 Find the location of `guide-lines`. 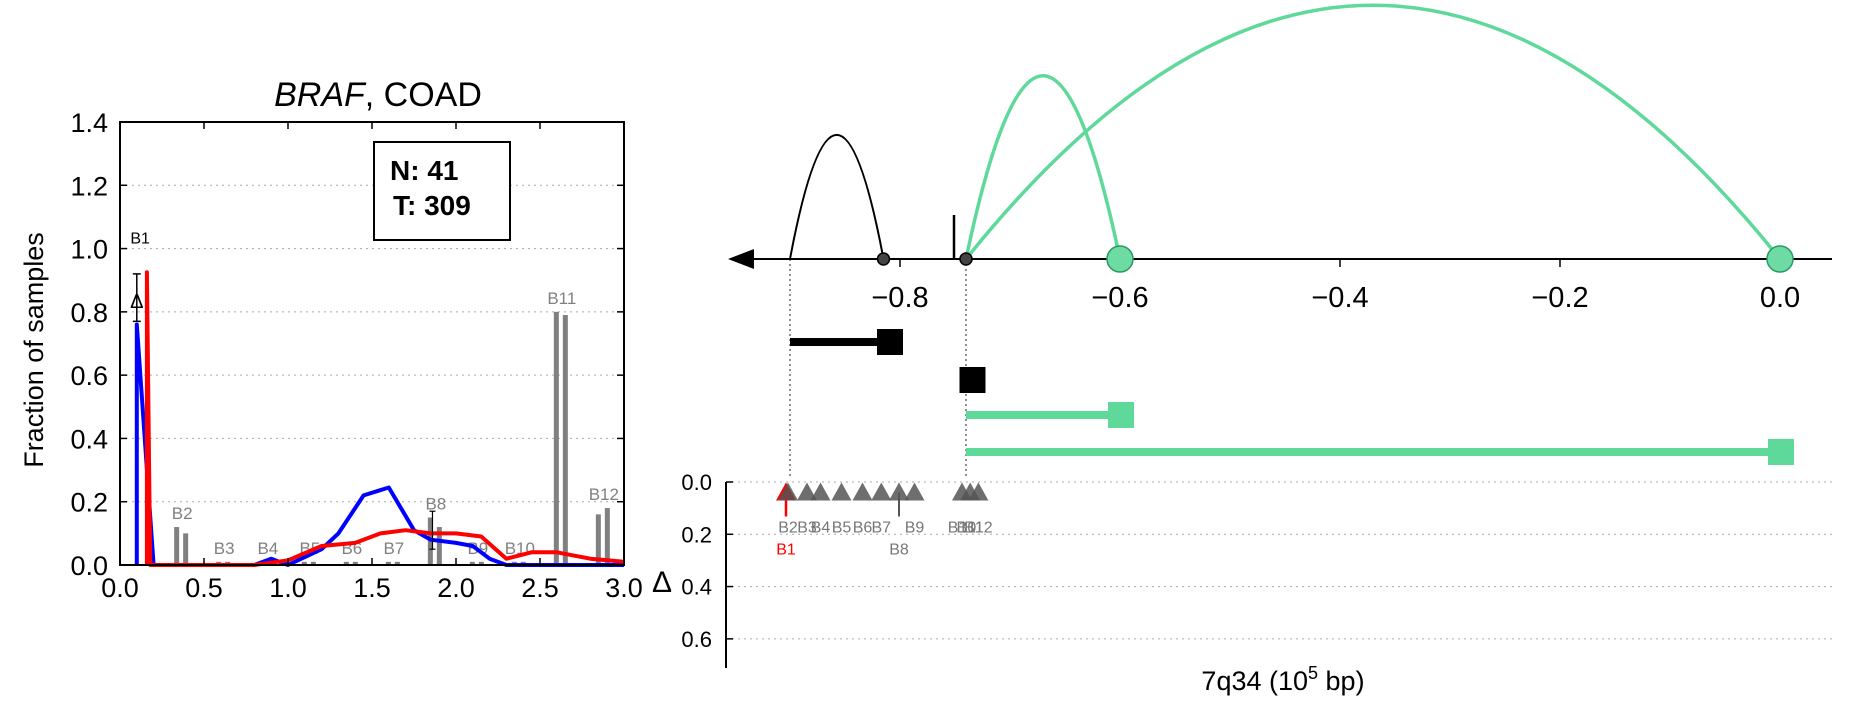

guide-lines is located at coordinates (878, 368).